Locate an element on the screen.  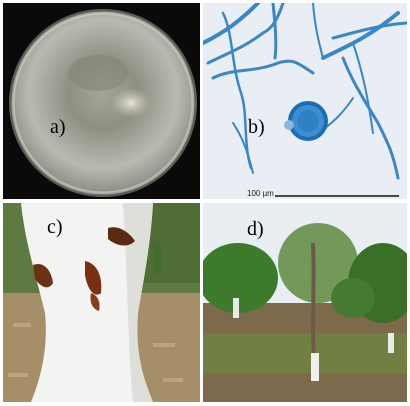
panel-c-label: c) is located at coordinates (55, 227).